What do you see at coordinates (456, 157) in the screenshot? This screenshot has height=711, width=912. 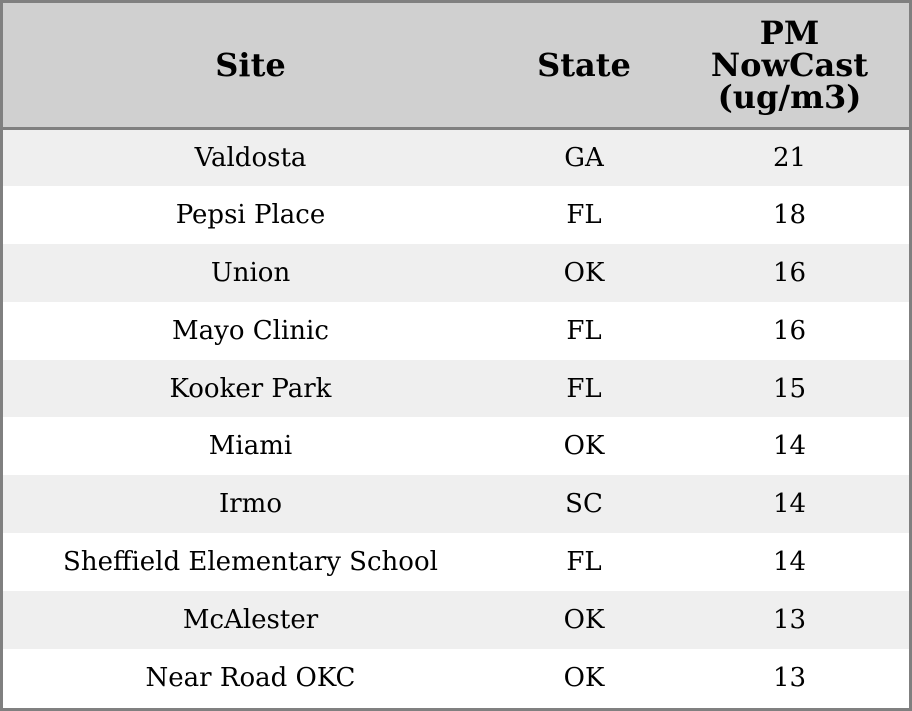 I see `table-row: Valdosta GA 21` at bounding box center [456, 157].